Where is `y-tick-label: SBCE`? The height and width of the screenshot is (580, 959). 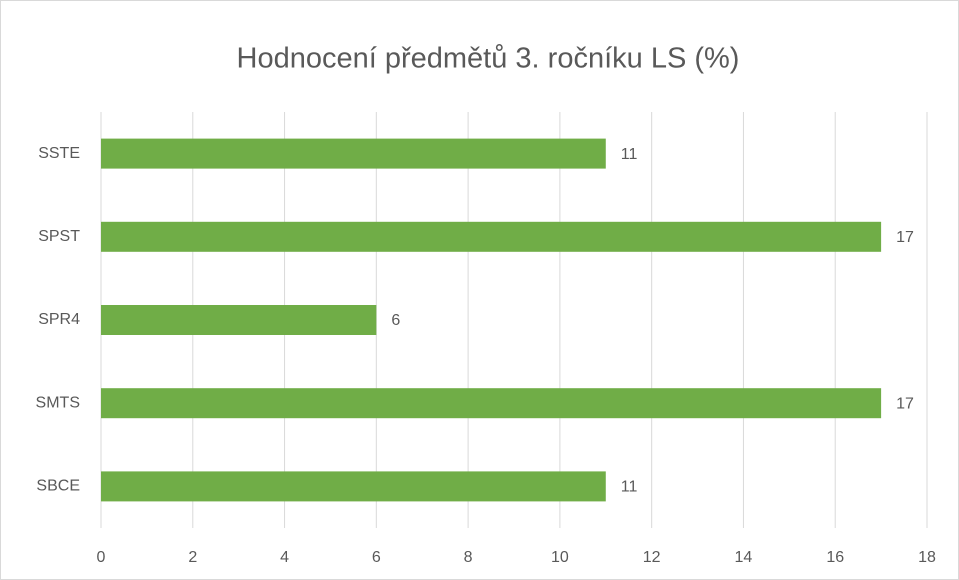
y-tick-label: SBCE is located at coordinates (58, 486).